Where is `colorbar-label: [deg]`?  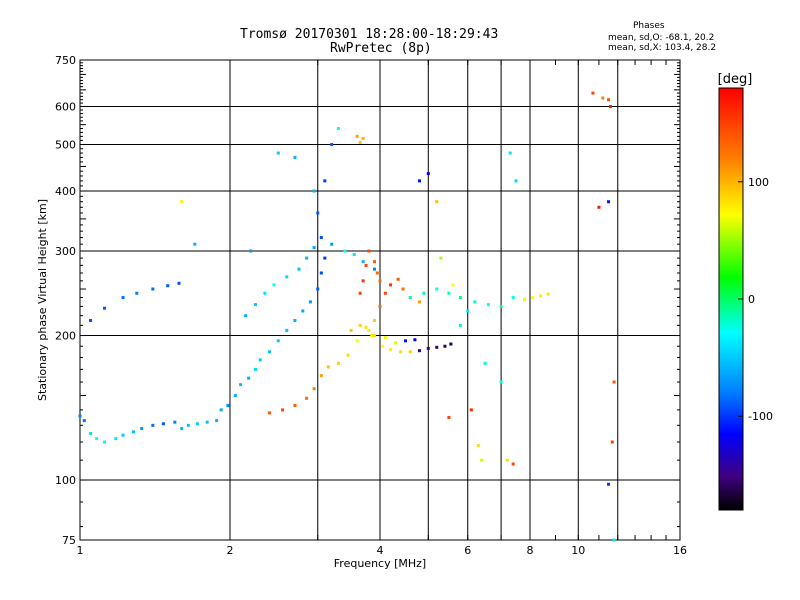 colorbar-label: [deg] is located at coordinates (735, 79).